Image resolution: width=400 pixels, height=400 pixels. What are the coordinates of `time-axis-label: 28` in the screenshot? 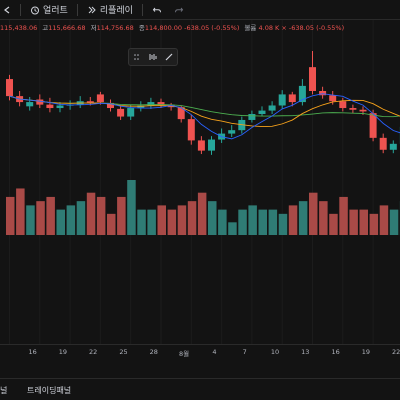 It's located at (153, 352).